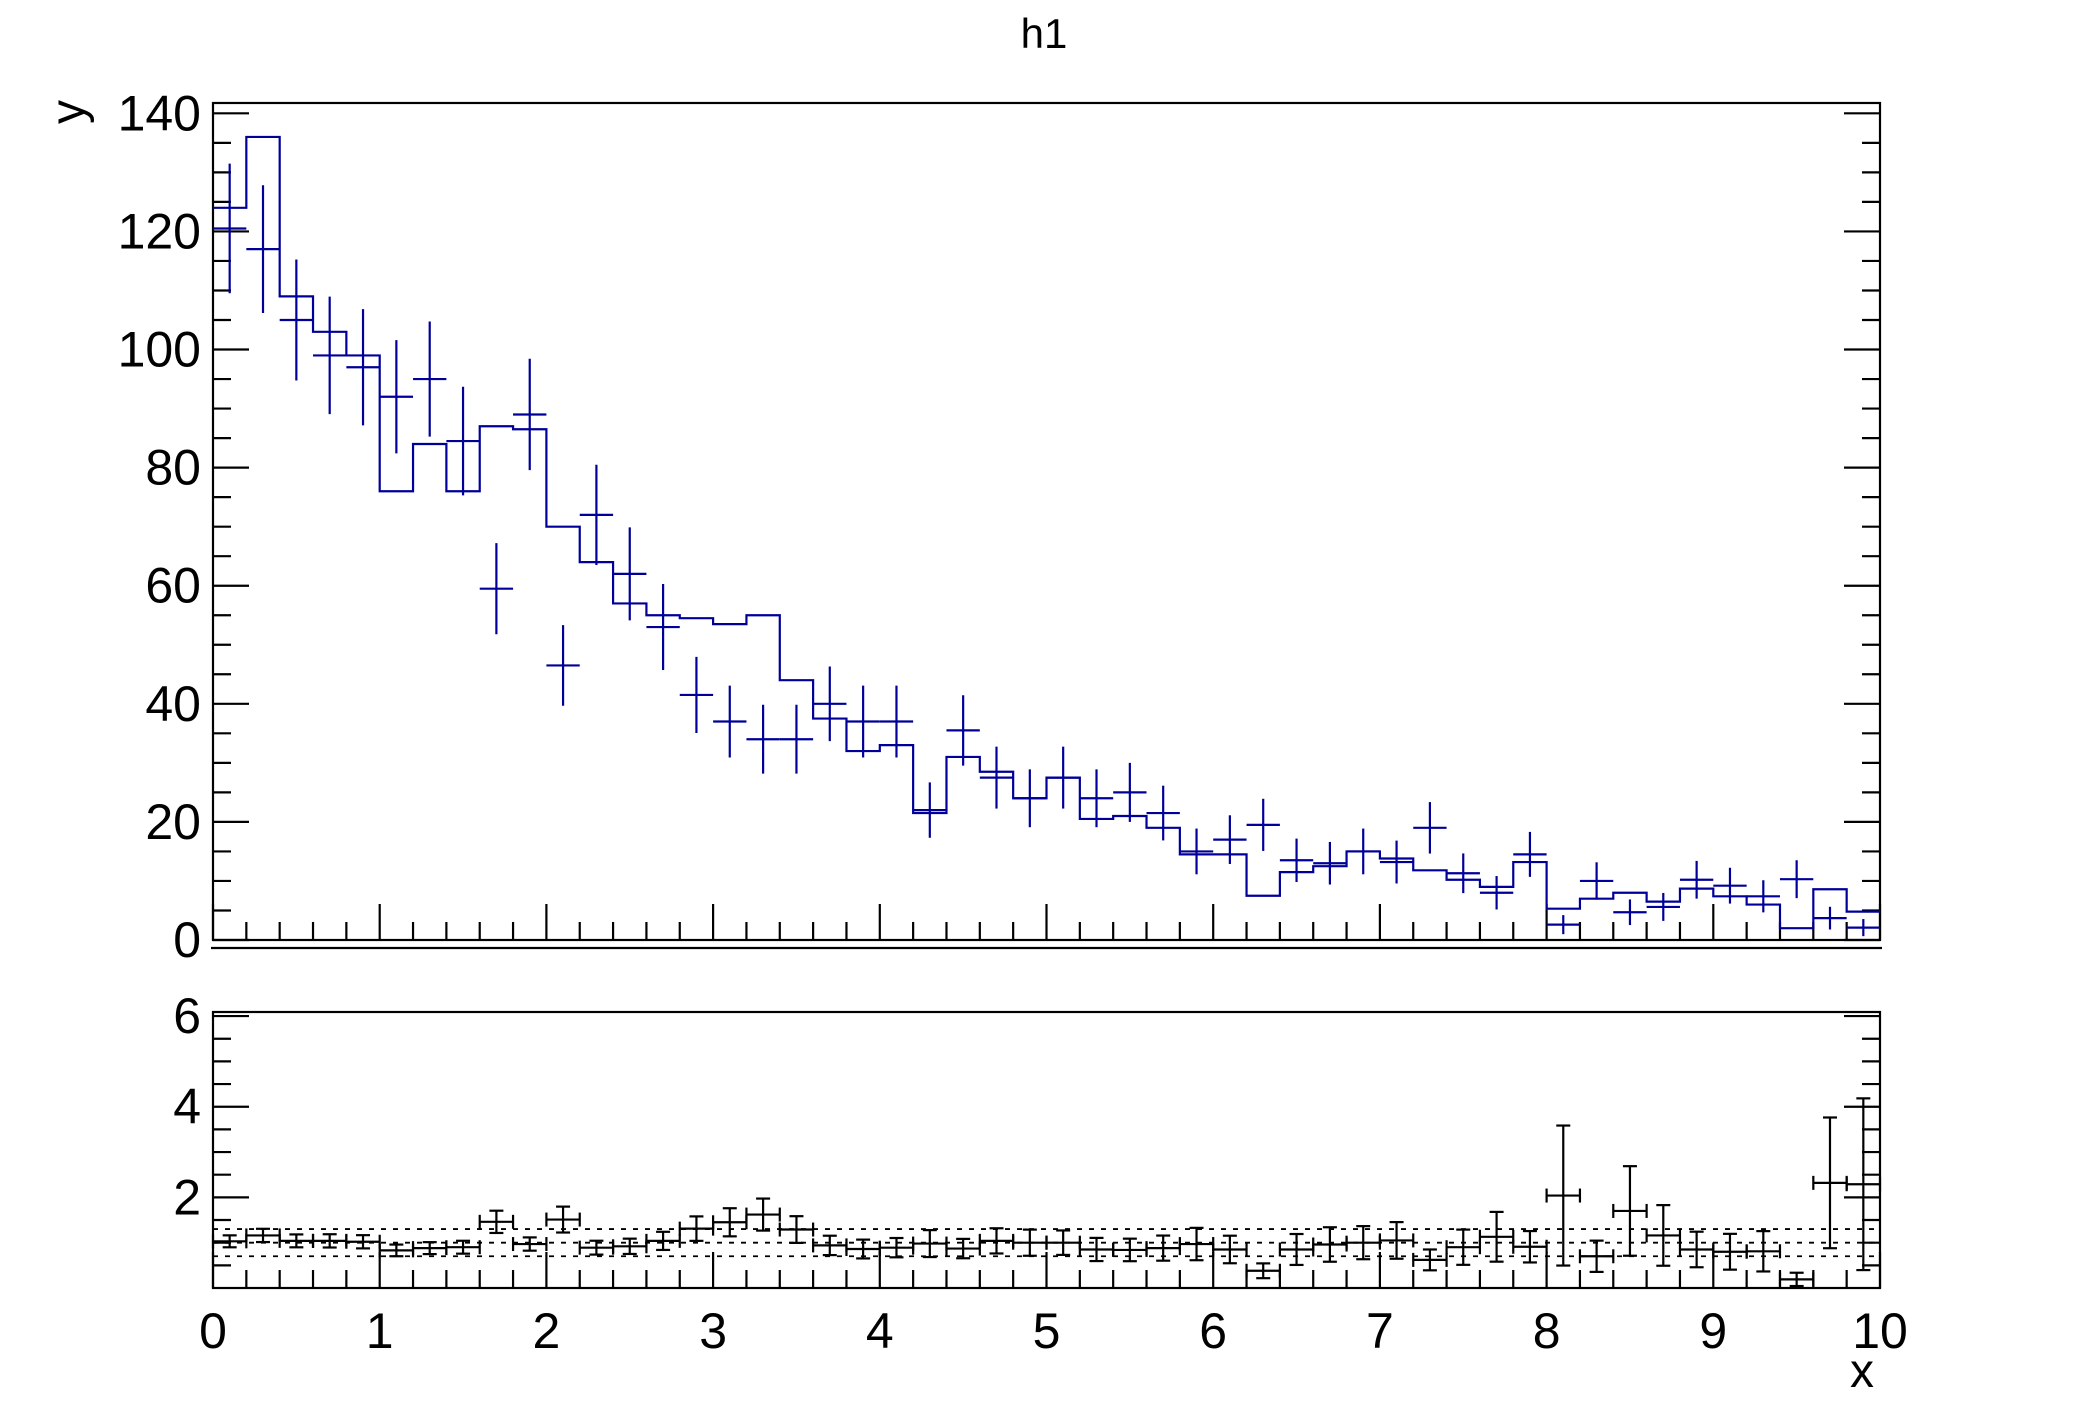 Image resolution: width=2088 pixels, height=1416 pixels. Describe the element at coordinates (173, 822) in the screenshot. I see `main-y-tick-label: 20` at that location.